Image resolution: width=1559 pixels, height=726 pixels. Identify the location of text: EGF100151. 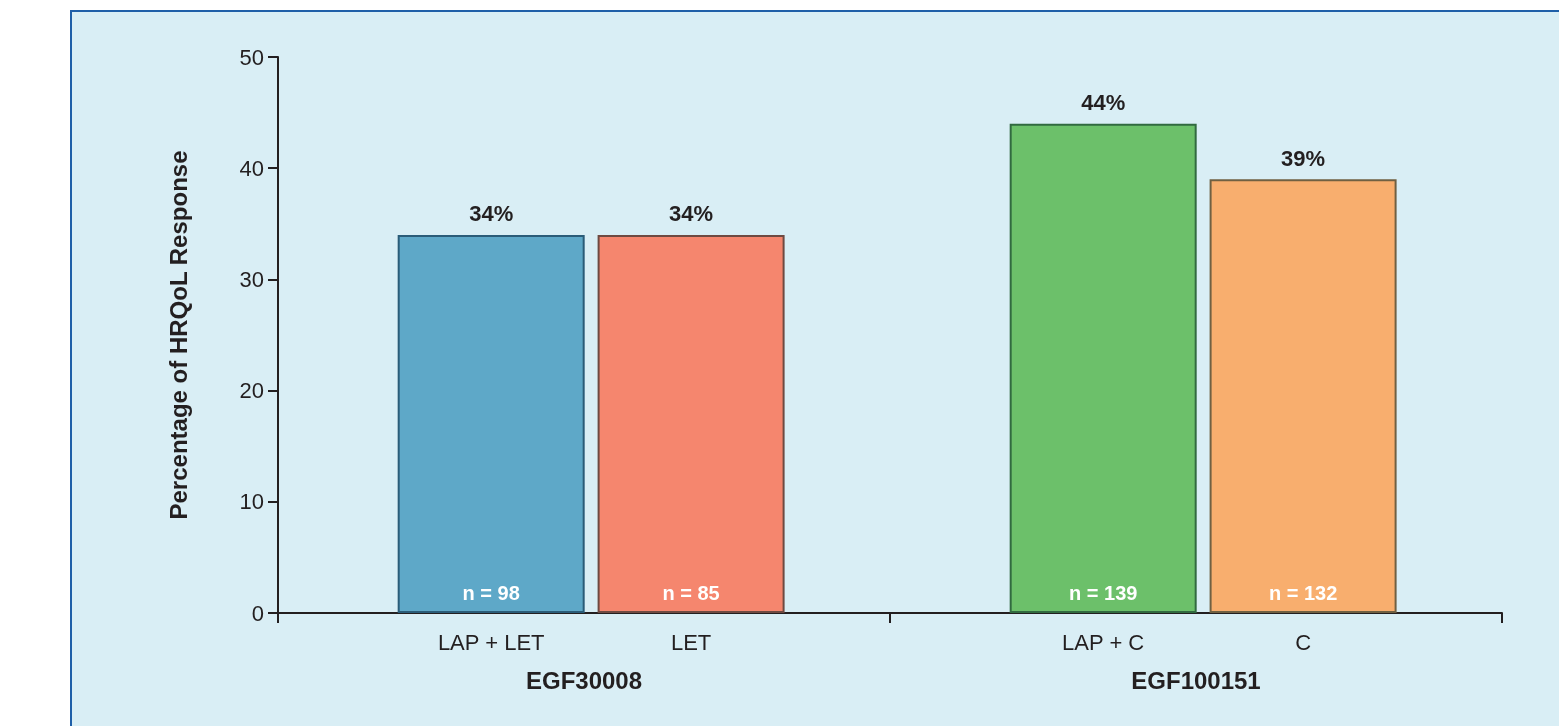
(1196, 680).